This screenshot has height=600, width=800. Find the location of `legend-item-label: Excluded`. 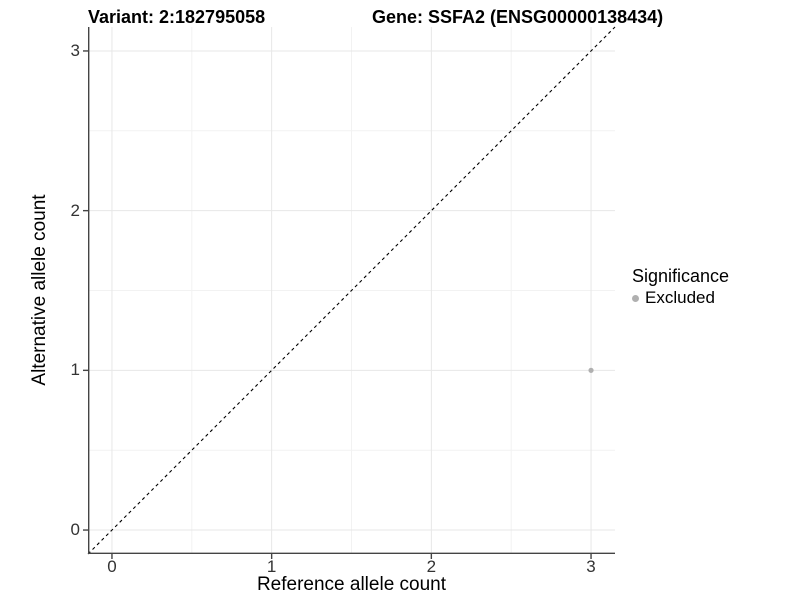

legend-item-label: Excluded is located at coordinates (680, 297).